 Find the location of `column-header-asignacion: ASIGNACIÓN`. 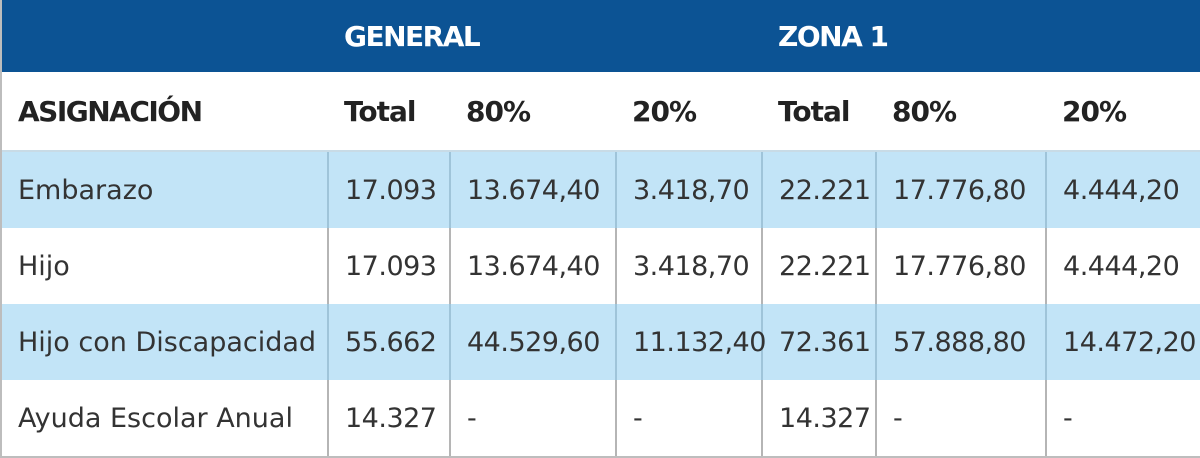

column-header-asignacion: ASIGNACIÓN is located at coordinates (165, 112).